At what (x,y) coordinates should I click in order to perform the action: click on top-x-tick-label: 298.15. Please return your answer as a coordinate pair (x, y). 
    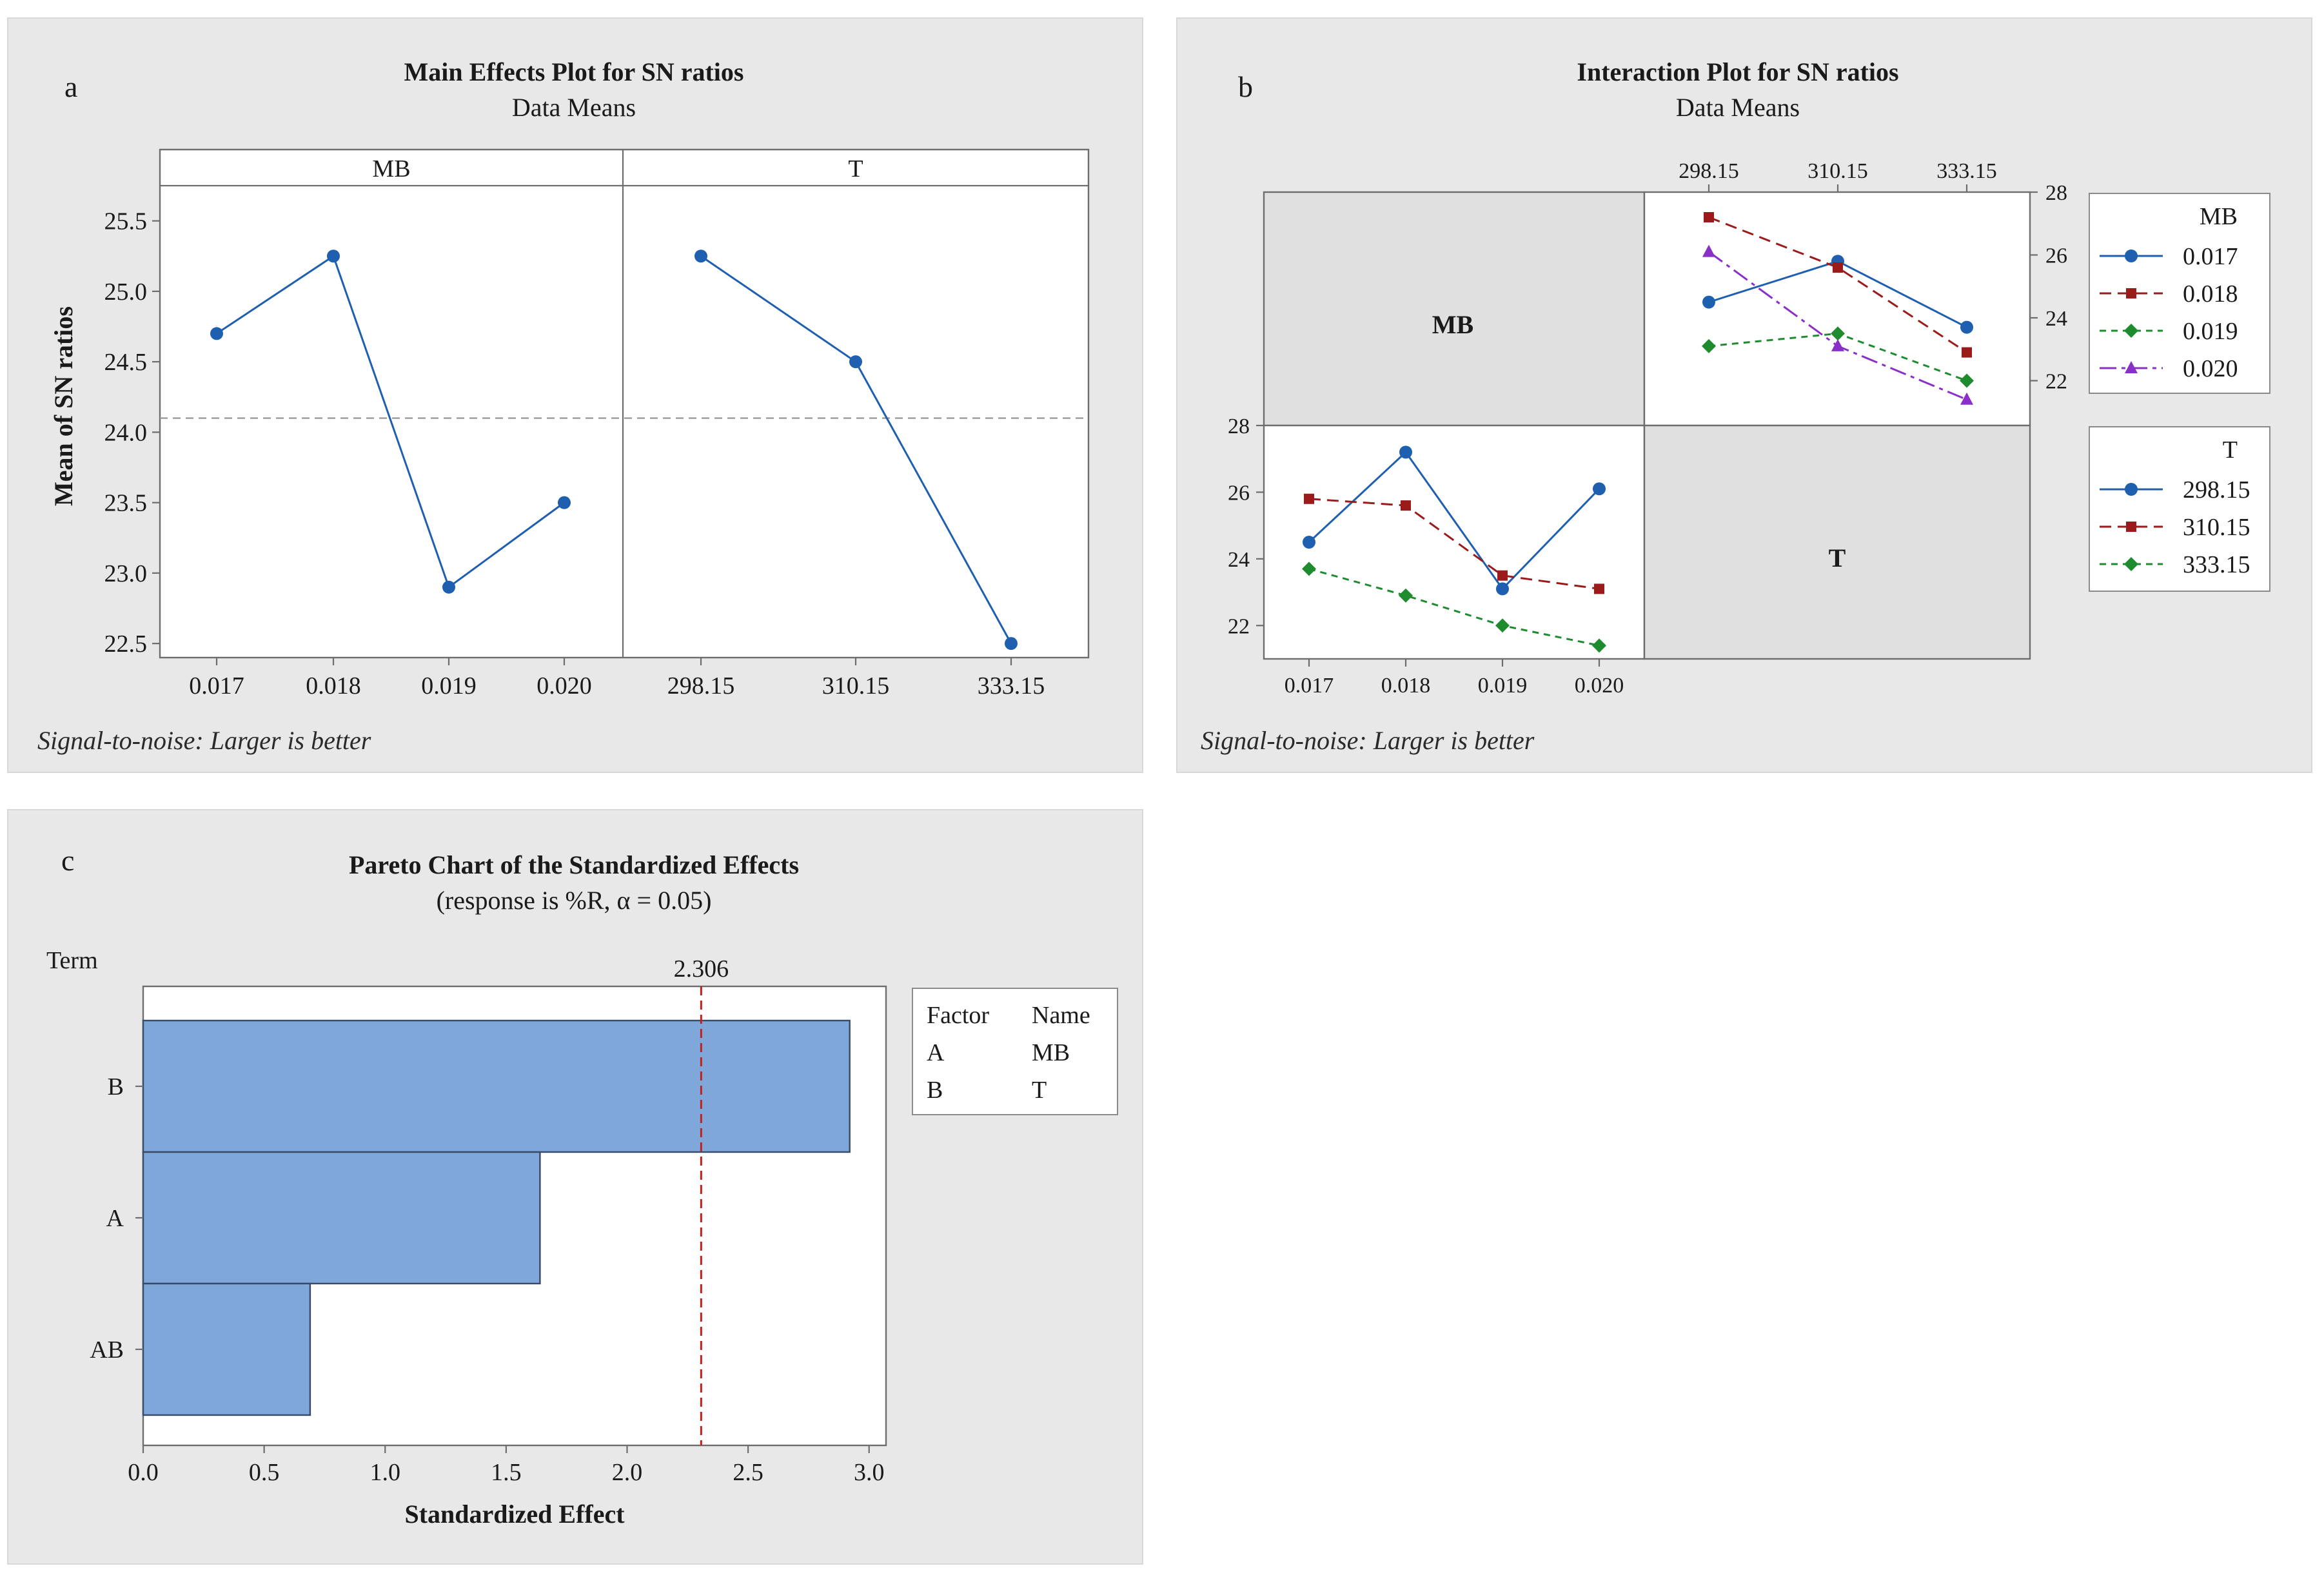
    Looking at the image, I should click on (1709, 171).